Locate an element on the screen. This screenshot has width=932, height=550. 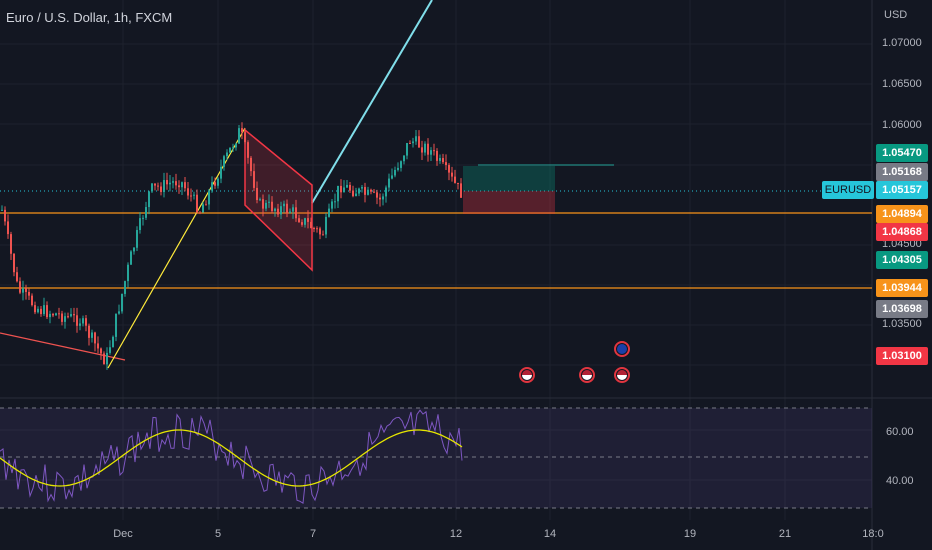
time-tick: 21 is located at coordinates (785, 534).